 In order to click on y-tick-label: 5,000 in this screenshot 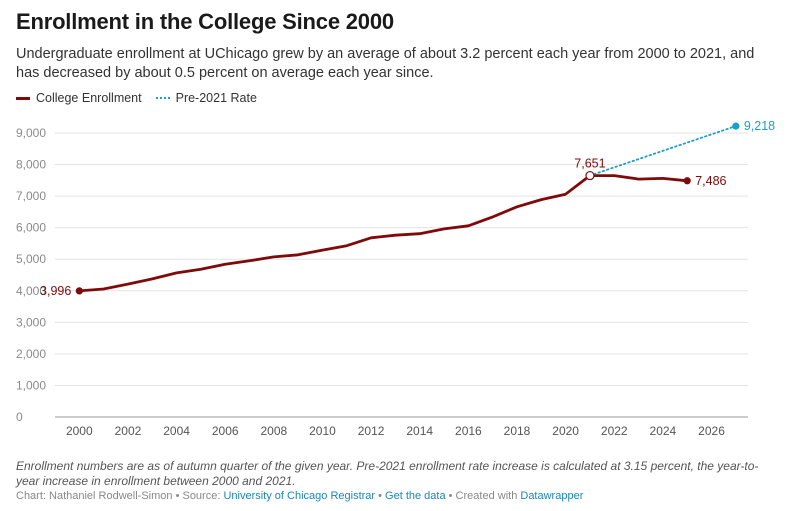, I will do `click(31, 259)`.